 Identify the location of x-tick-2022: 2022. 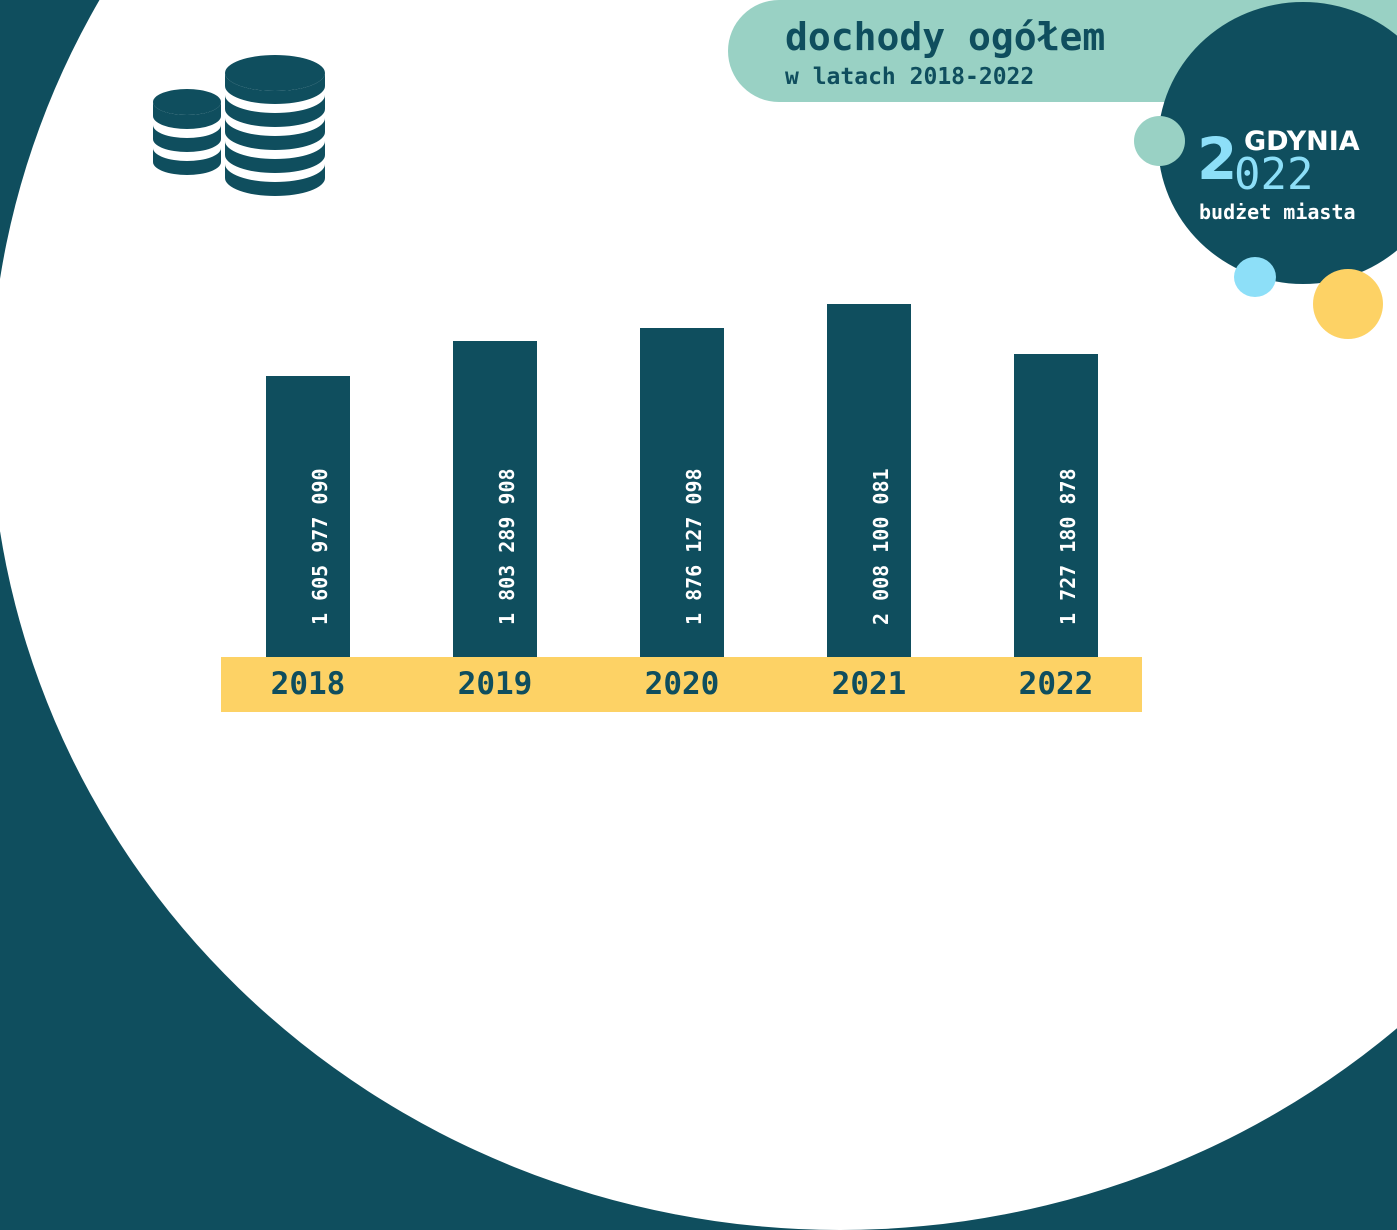
(1056, 684).